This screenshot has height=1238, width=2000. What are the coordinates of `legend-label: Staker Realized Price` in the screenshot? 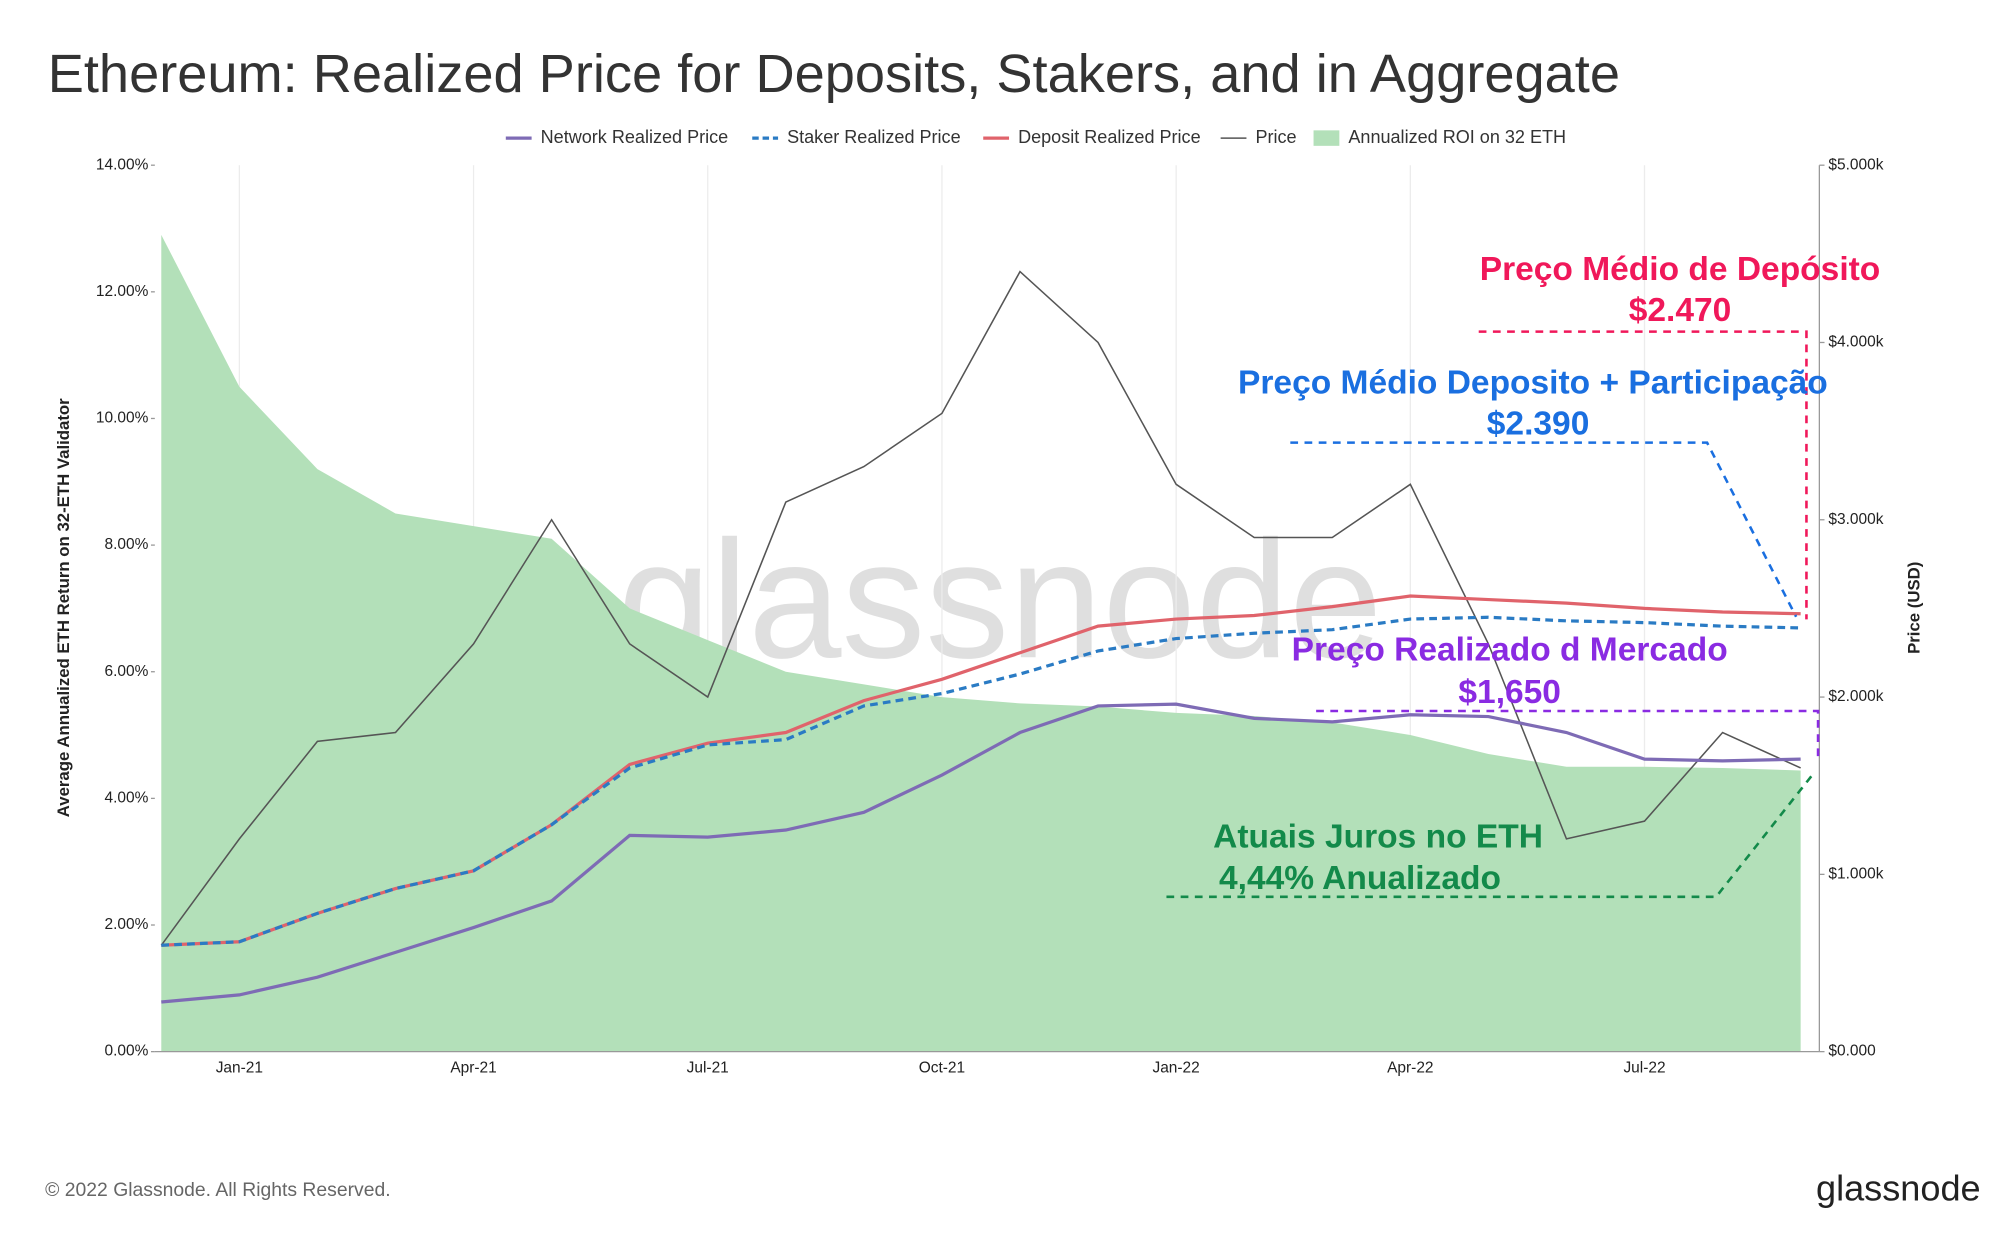 It's located at (874, 137).